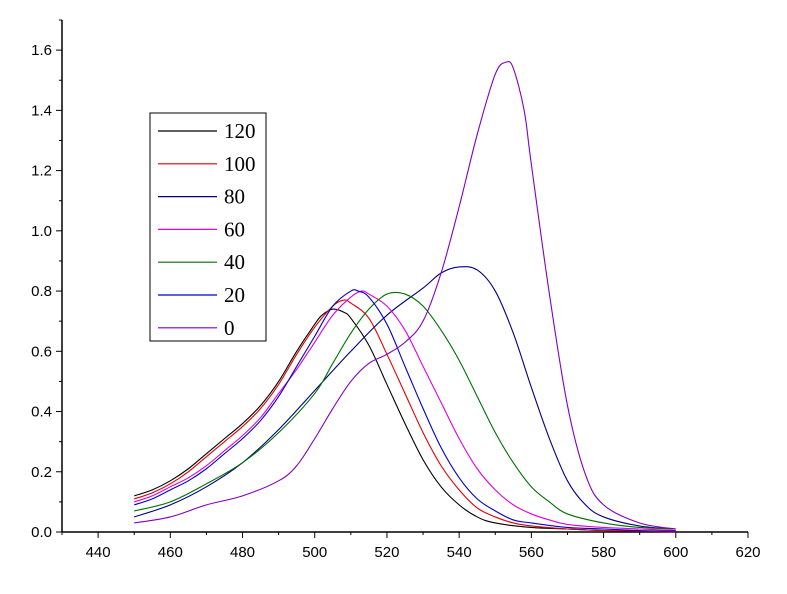  What do you see at coordinates (240, 131) in the screenshot?
I see `legend-label: 120` at bounding box center [240, 131].